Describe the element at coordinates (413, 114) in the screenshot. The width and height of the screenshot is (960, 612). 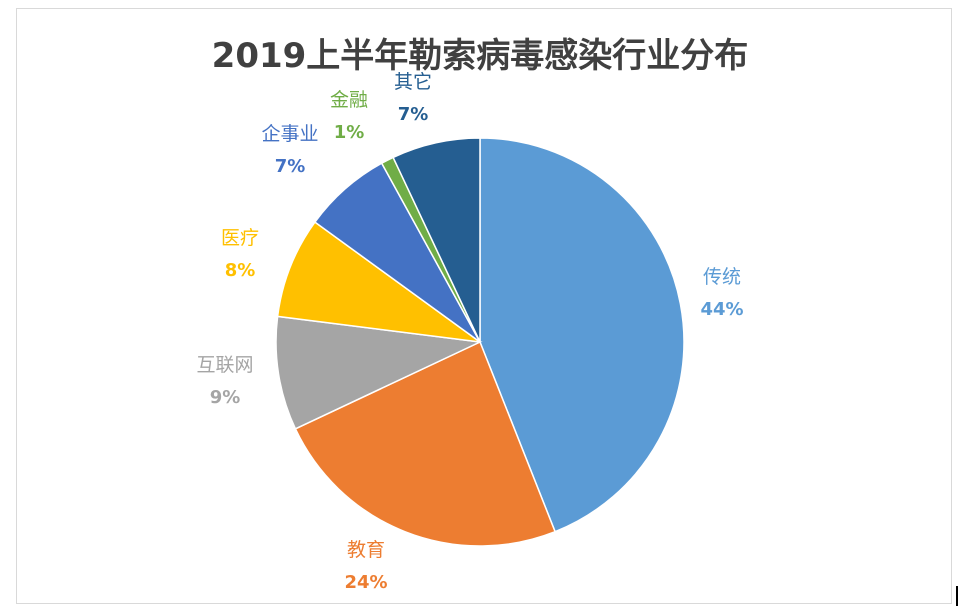
I see `slice-value-label-6: 7%` at that location.